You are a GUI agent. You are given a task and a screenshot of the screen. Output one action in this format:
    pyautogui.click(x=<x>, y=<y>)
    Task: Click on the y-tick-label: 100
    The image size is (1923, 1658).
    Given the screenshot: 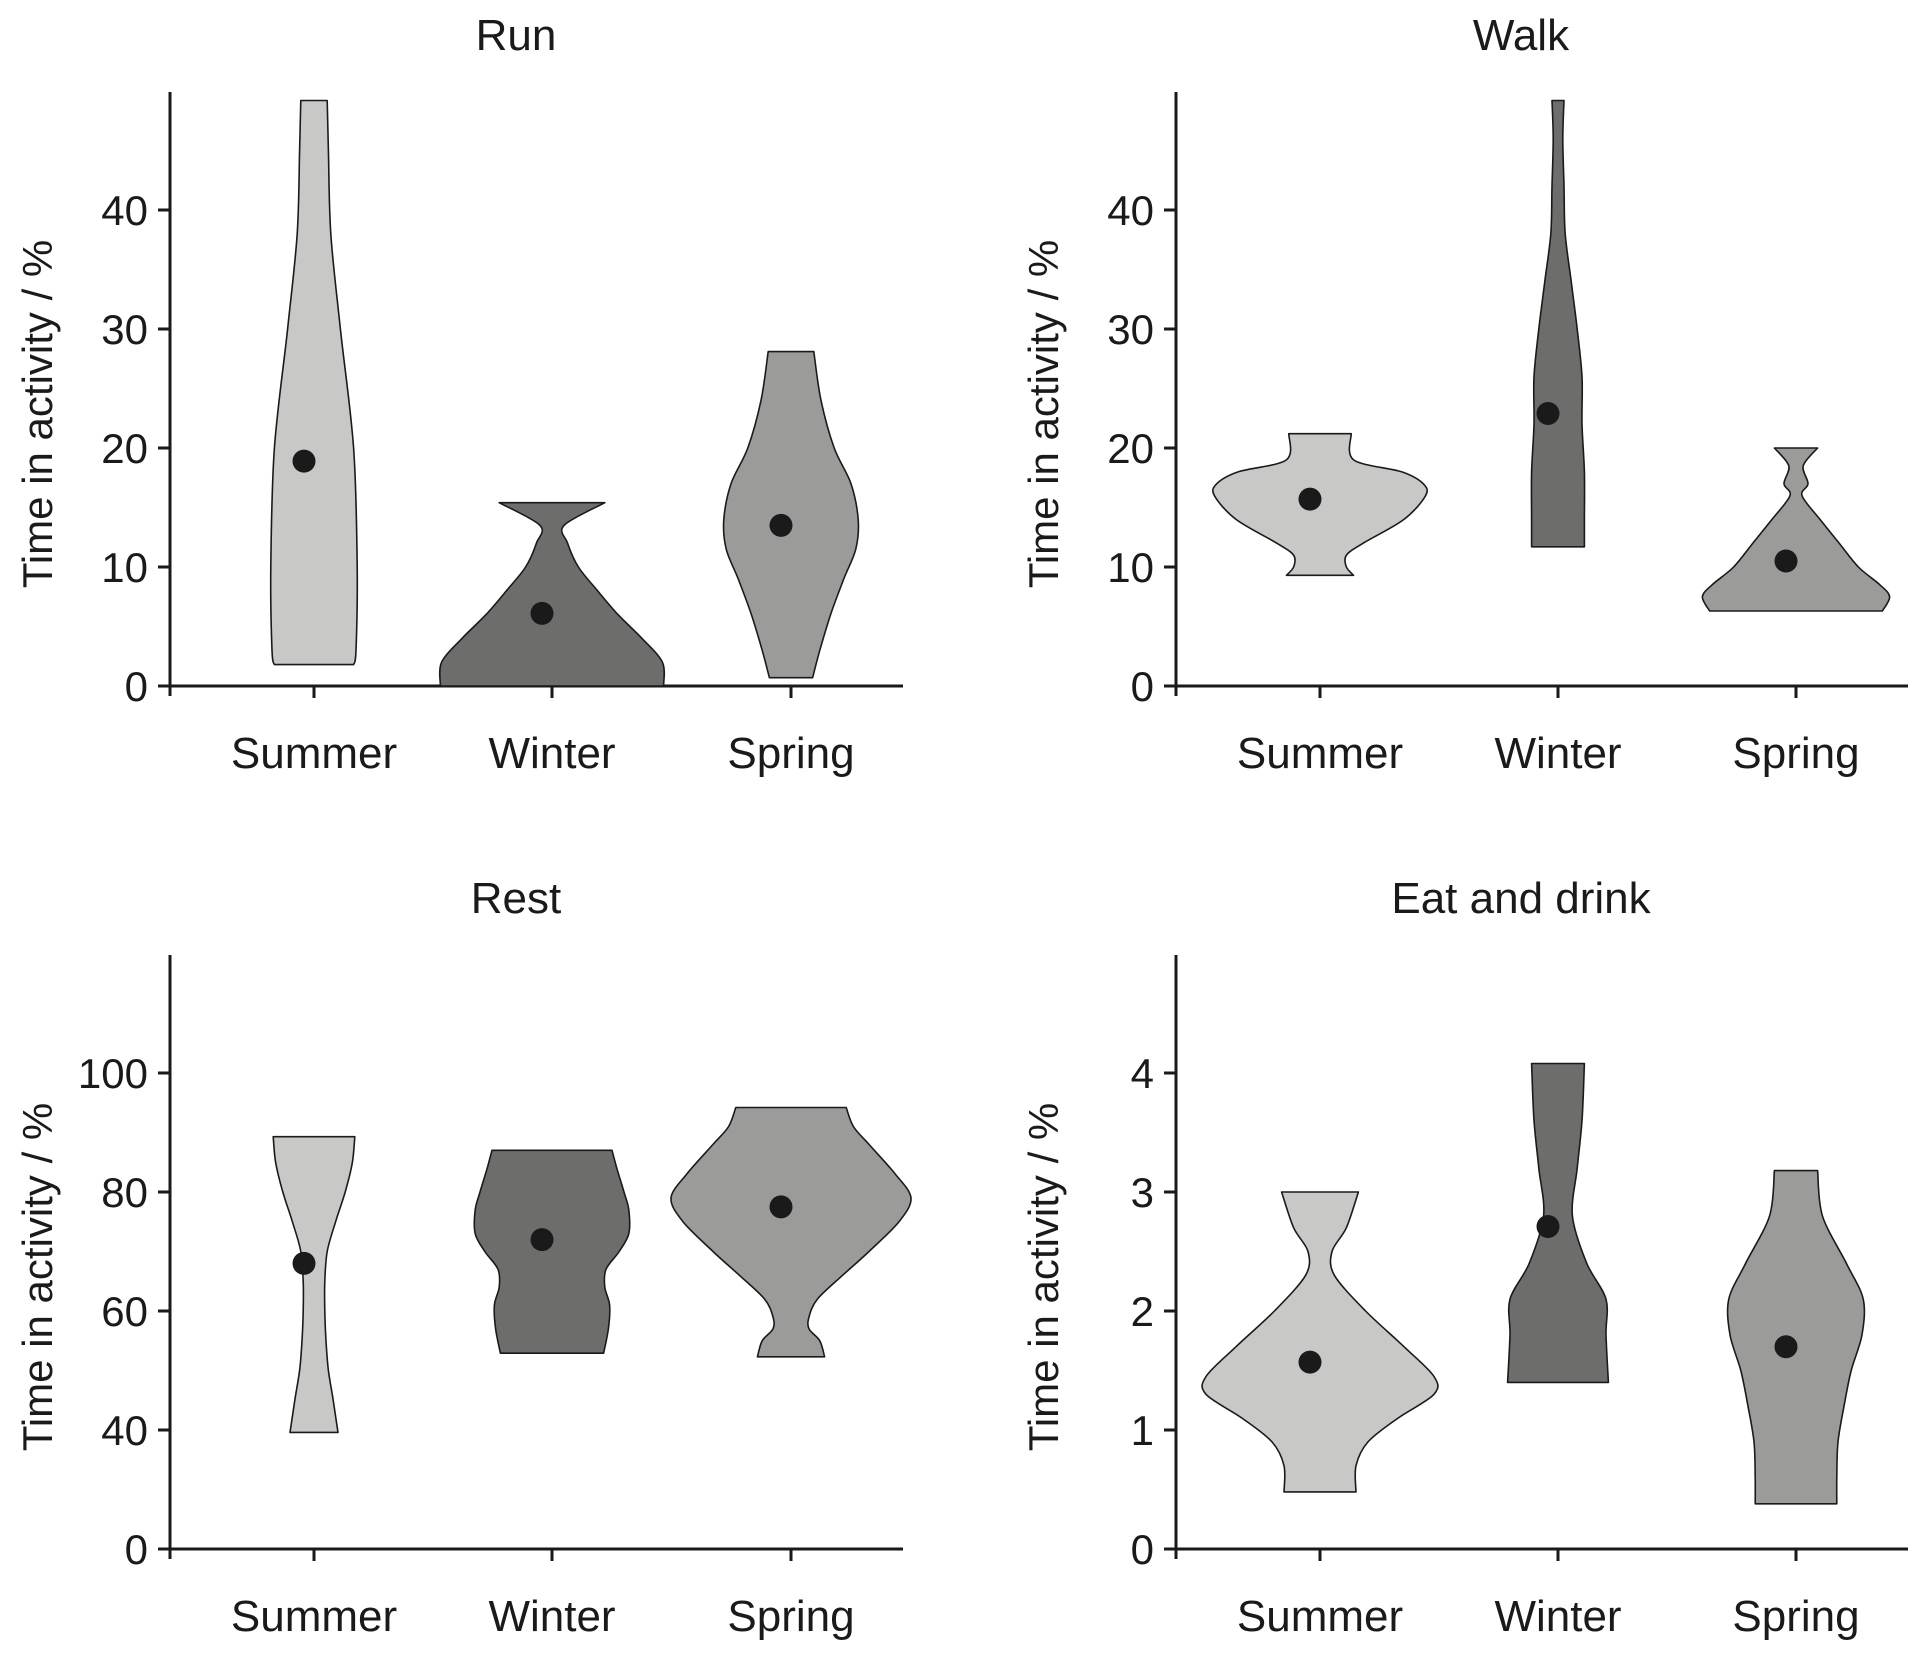 What is the action you would take?
    pyautogui.click(x=113, y=1073)
    